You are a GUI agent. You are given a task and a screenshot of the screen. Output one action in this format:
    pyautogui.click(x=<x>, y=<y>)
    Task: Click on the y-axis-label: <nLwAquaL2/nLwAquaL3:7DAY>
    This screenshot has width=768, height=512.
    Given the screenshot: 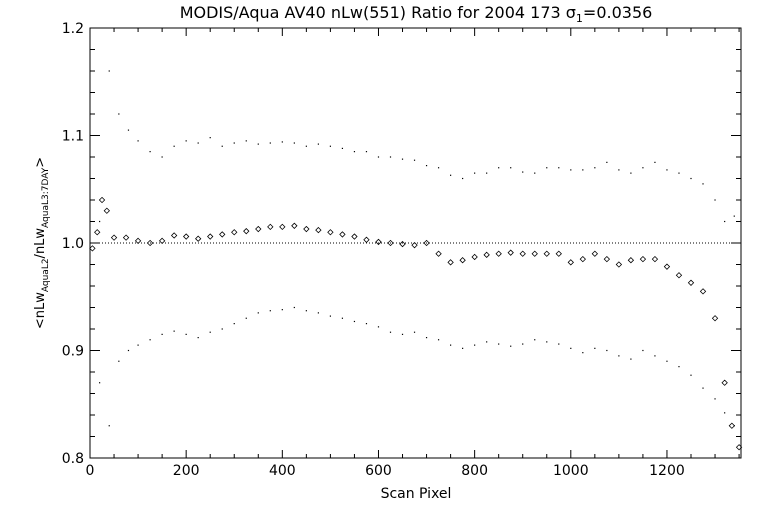 What is the action you would take?
    pyautogui.click(x=42, y=243)
    